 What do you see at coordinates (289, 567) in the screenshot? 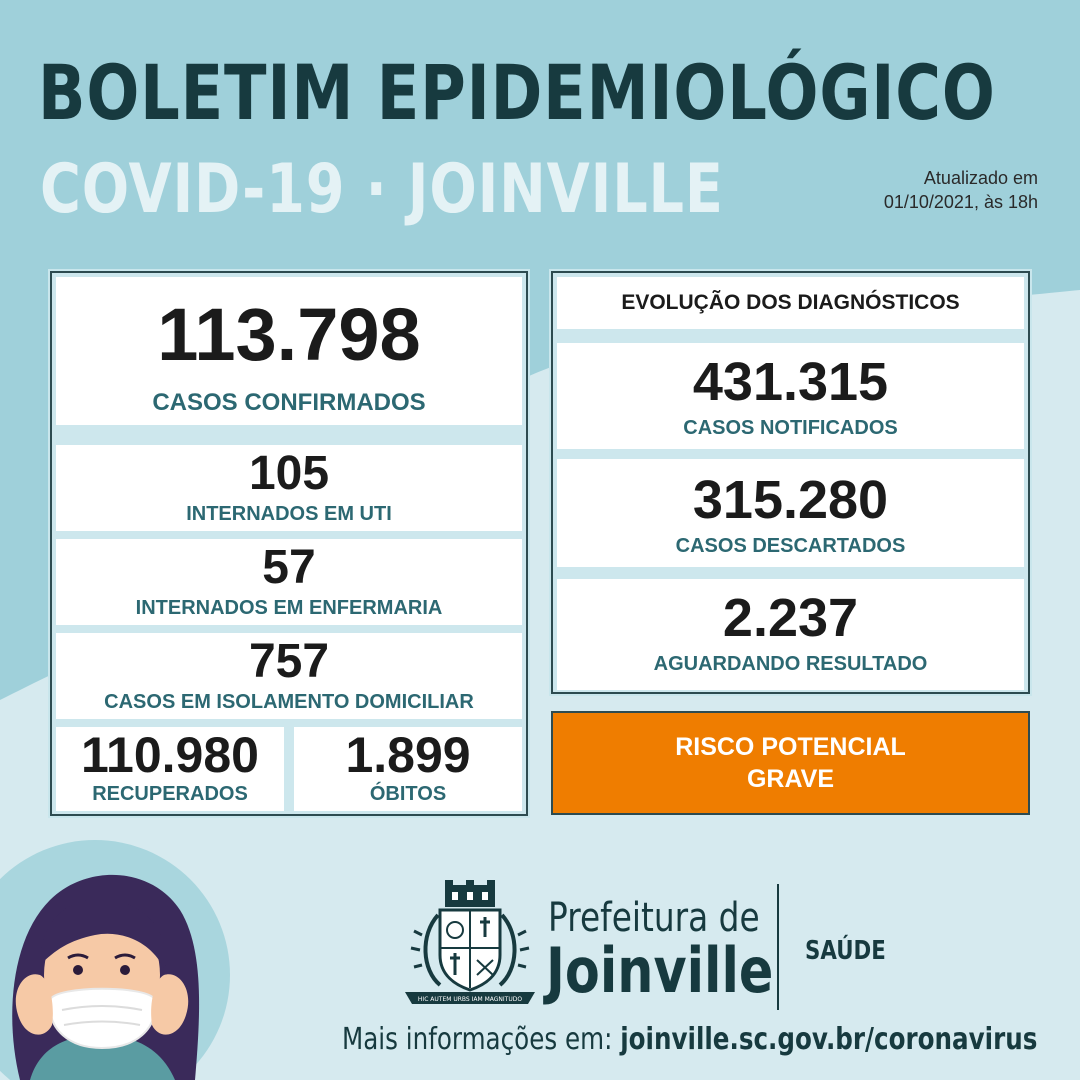
I see `ward-value: 57` at bounding box center [289, 567].